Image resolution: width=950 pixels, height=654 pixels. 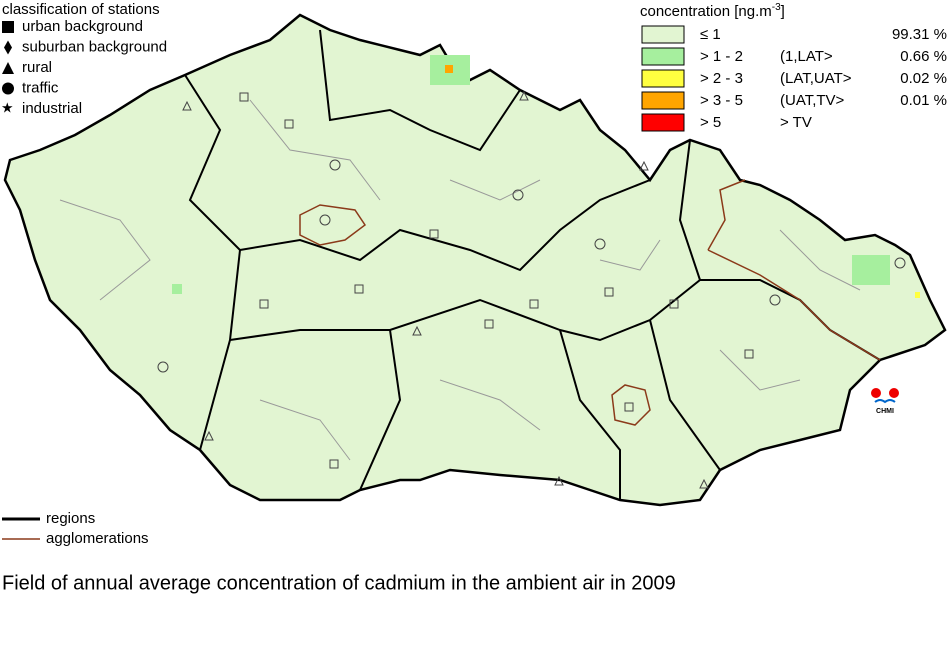 I want to click on legend-share: 0.02 %, so click(x=923, y=78).